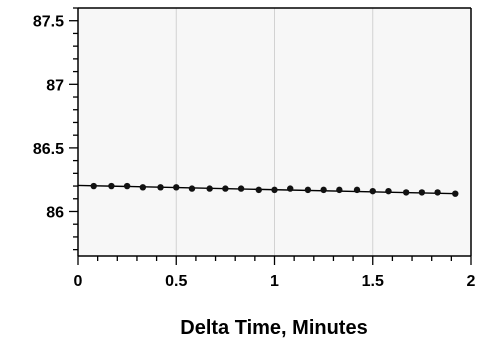  I want to click on y-tick-label: 86, so click(55, 212).